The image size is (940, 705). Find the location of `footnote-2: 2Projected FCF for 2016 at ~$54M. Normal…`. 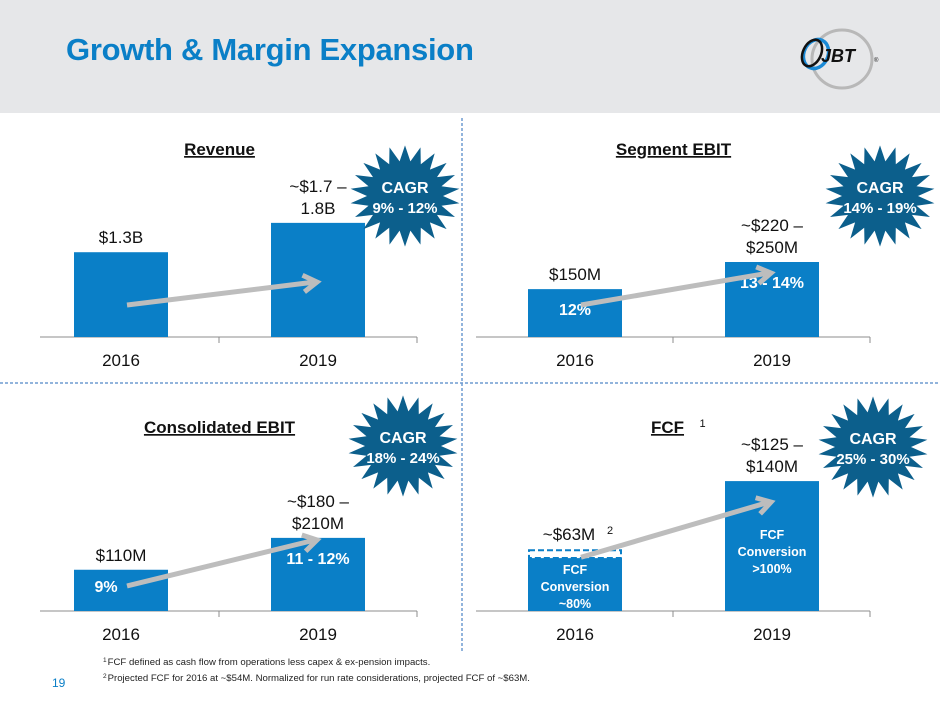

footnote-2: 2Projected FCF for 2016 at ~$54M. Normal… is located at coordinates (316, 678).